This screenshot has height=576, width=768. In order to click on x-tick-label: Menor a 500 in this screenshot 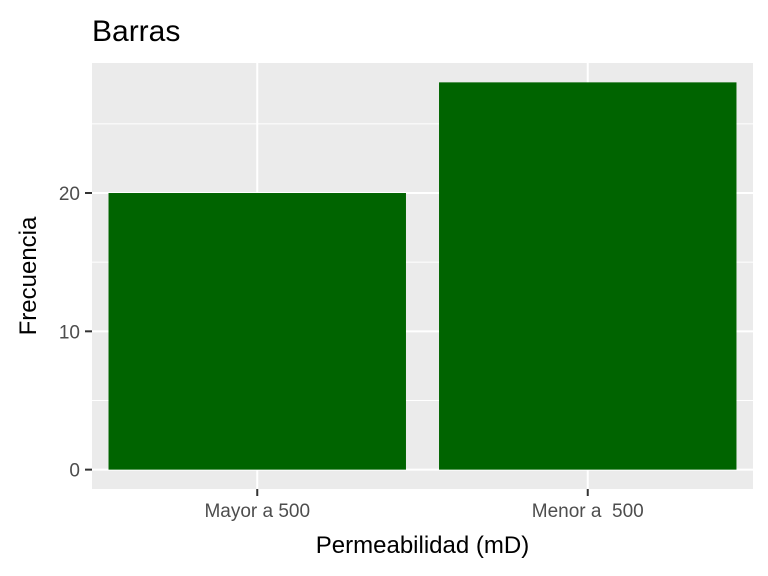, I will do `click(588, 511)`.